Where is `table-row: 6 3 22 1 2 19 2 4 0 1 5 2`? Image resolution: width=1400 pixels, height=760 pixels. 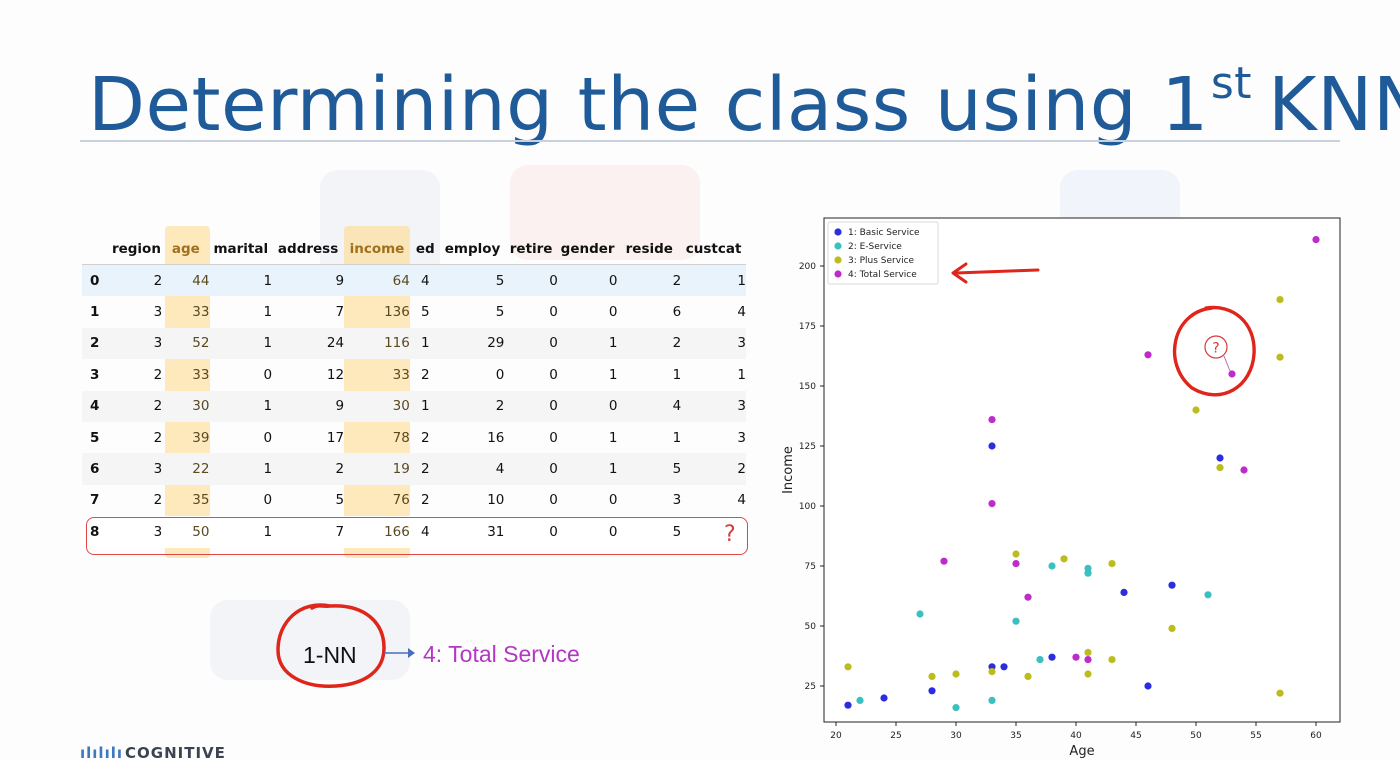
table-row: 6 3 22 1 2 19 2 4 0 1 5 2 is located at coordinates (414, 469).